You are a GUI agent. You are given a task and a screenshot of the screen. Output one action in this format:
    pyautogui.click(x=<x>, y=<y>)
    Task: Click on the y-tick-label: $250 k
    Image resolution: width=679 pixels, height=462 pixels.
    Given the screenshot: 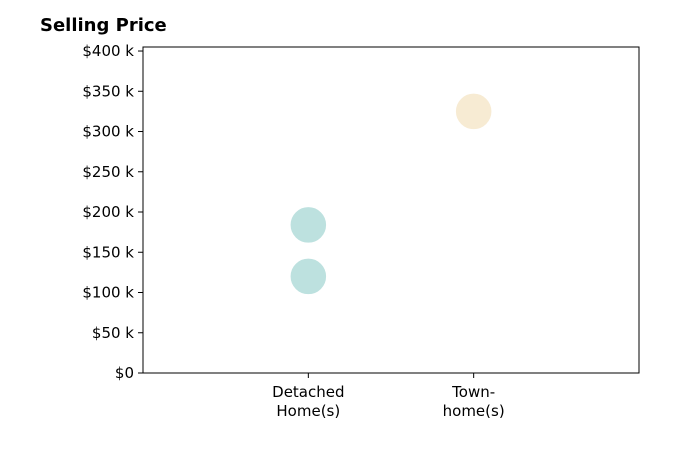 What is the action you would take?
    pyautogui.click(x=108, y=172)
    